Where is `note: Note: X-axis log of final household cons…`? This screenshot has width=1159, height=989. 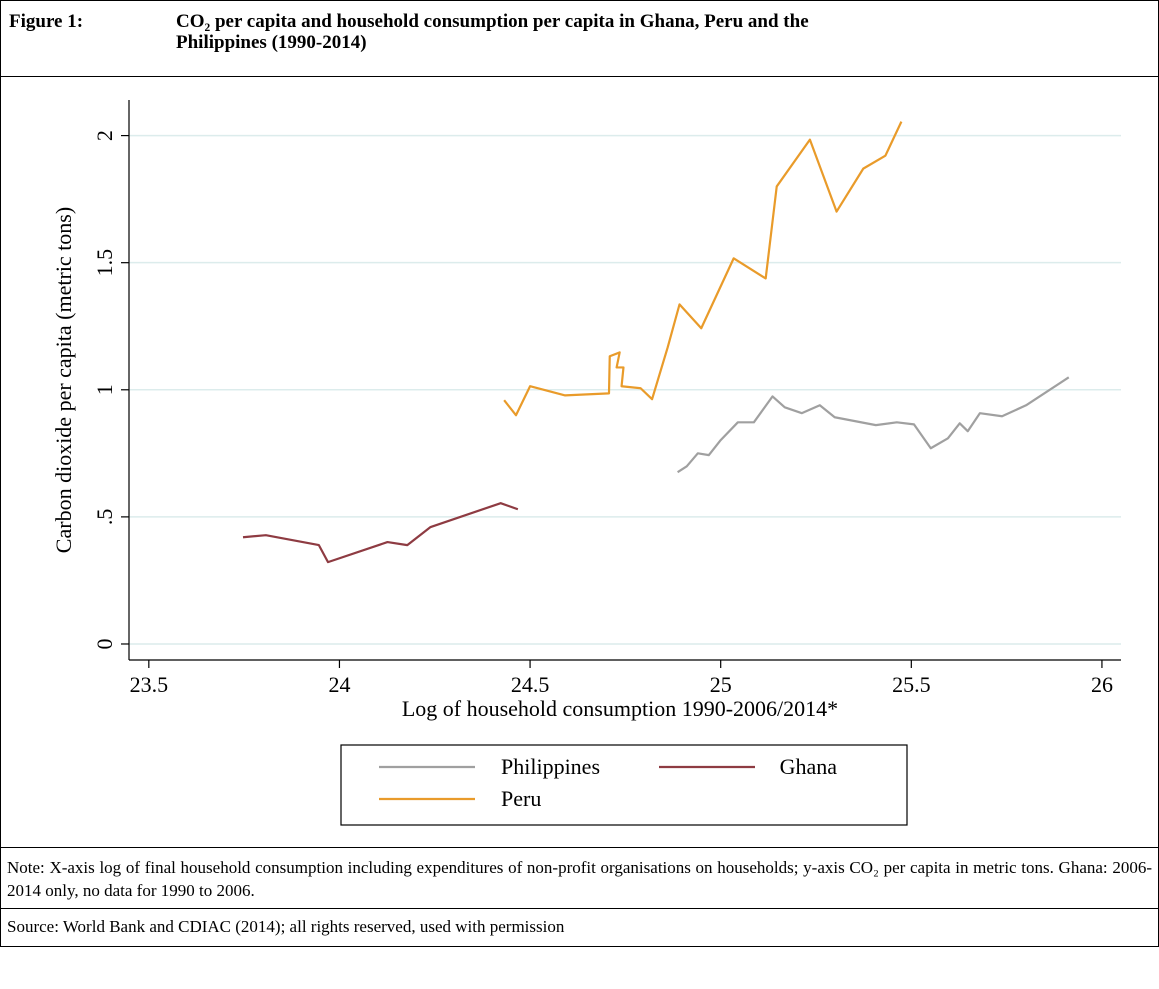
note: Note: X-axis log of final household cons… is located at coordinates (579, 877).